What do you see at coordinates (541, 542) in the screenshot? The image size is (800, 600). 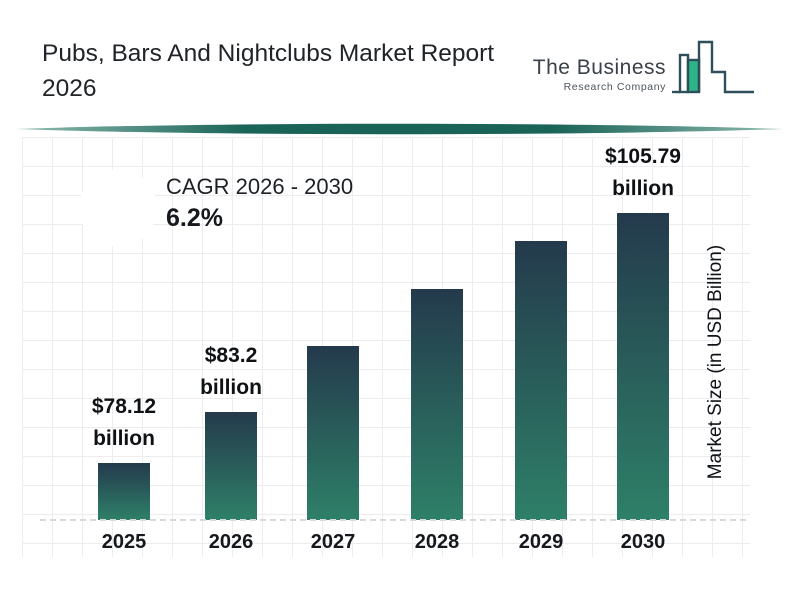 I see `x-axis-tick-2029: 2029` at bounding box center [541, 542].